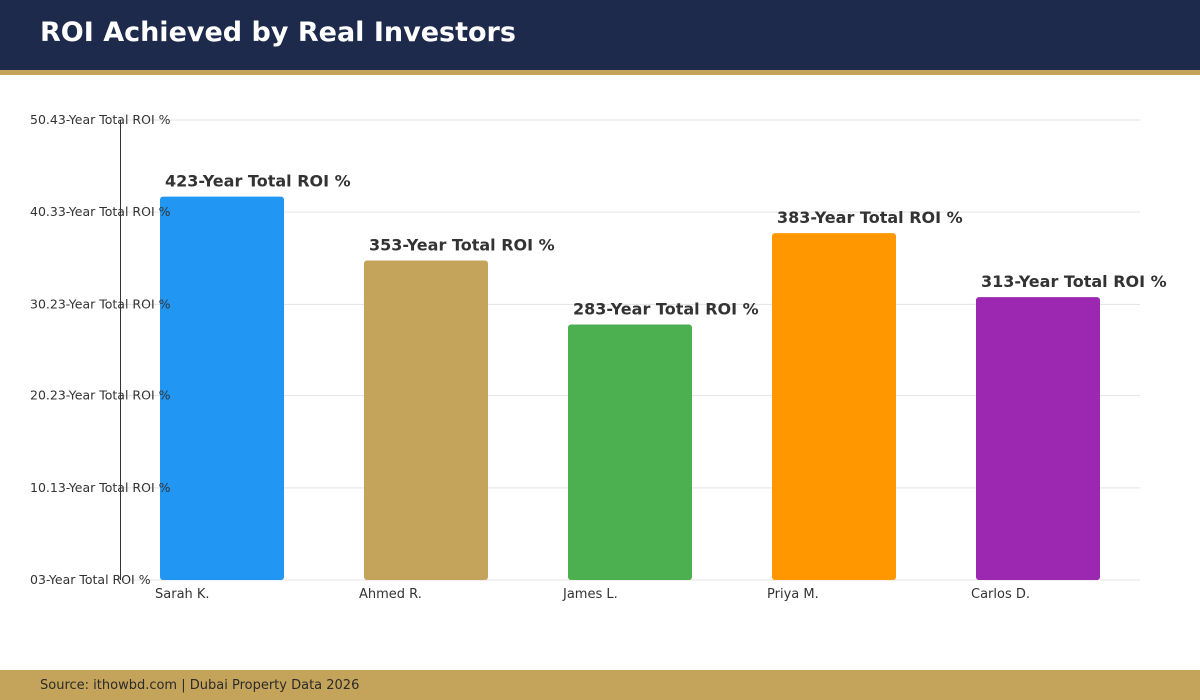 The width and height of the screenshot is (1200, 700). Describe the element at coordinates (258, 181) in the screenshot. I see `bar-value-label: 423-Year Total ROI %` at that location.